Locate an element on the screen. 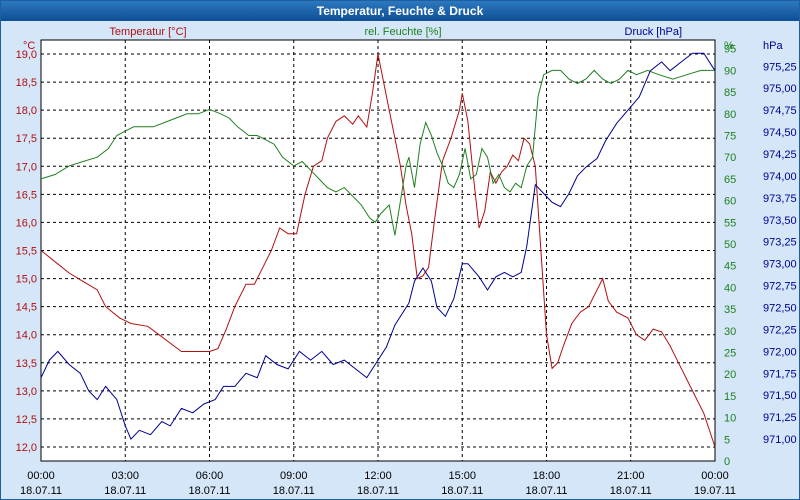 This screenshot has height=500, width=800. temp-tick-label: 15,5 is located at coordinates (26, 252).